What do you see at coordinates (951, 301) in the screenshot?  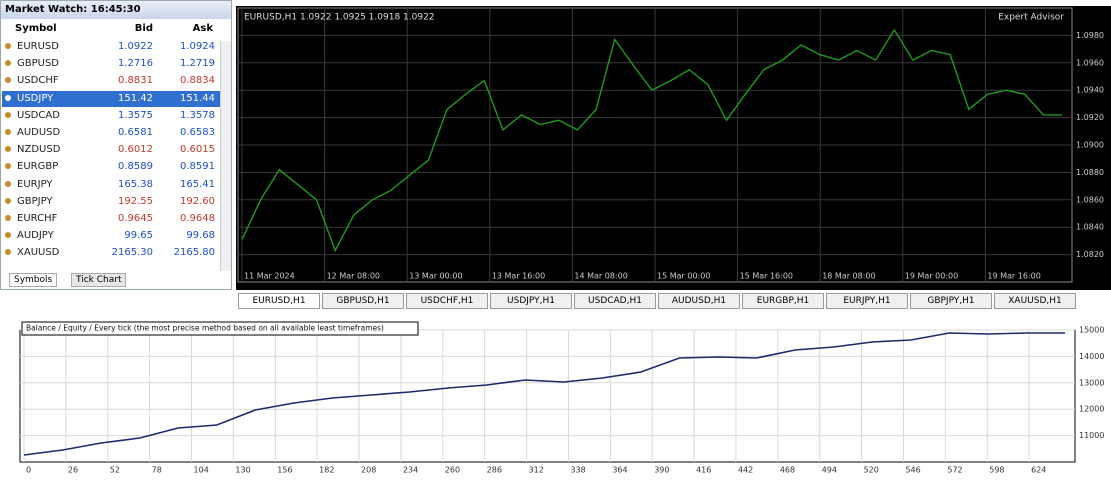 I see `chart-tab: GBPJPY,H1` at bounding box center [951, 301].